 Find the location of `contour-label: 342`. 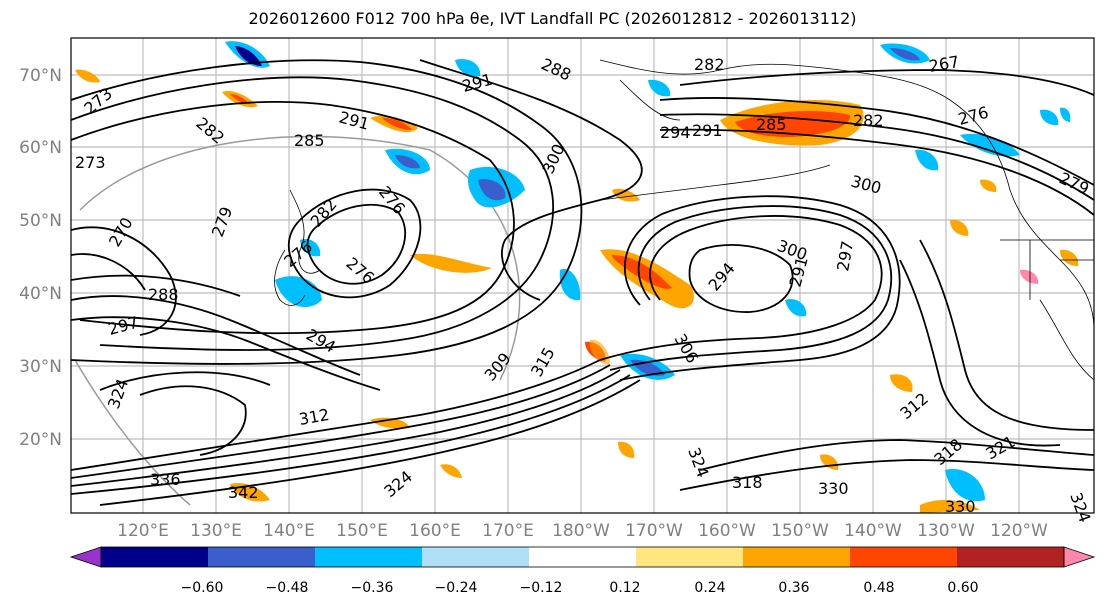

contour-label: 342 is located at coordinates (243, 492).